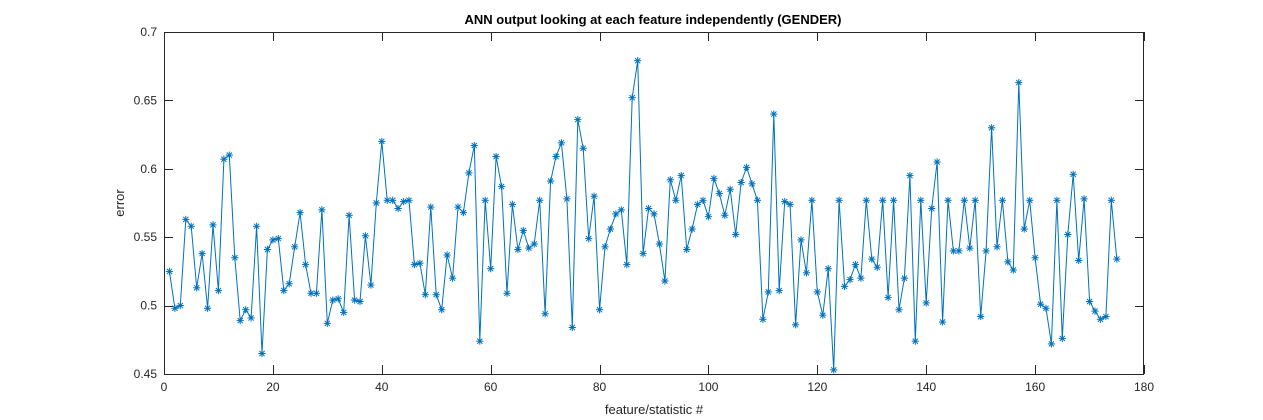 This screenshot has width=1263, height=420. I want to click on y-tick-label: 0.6, so click(148, 169).